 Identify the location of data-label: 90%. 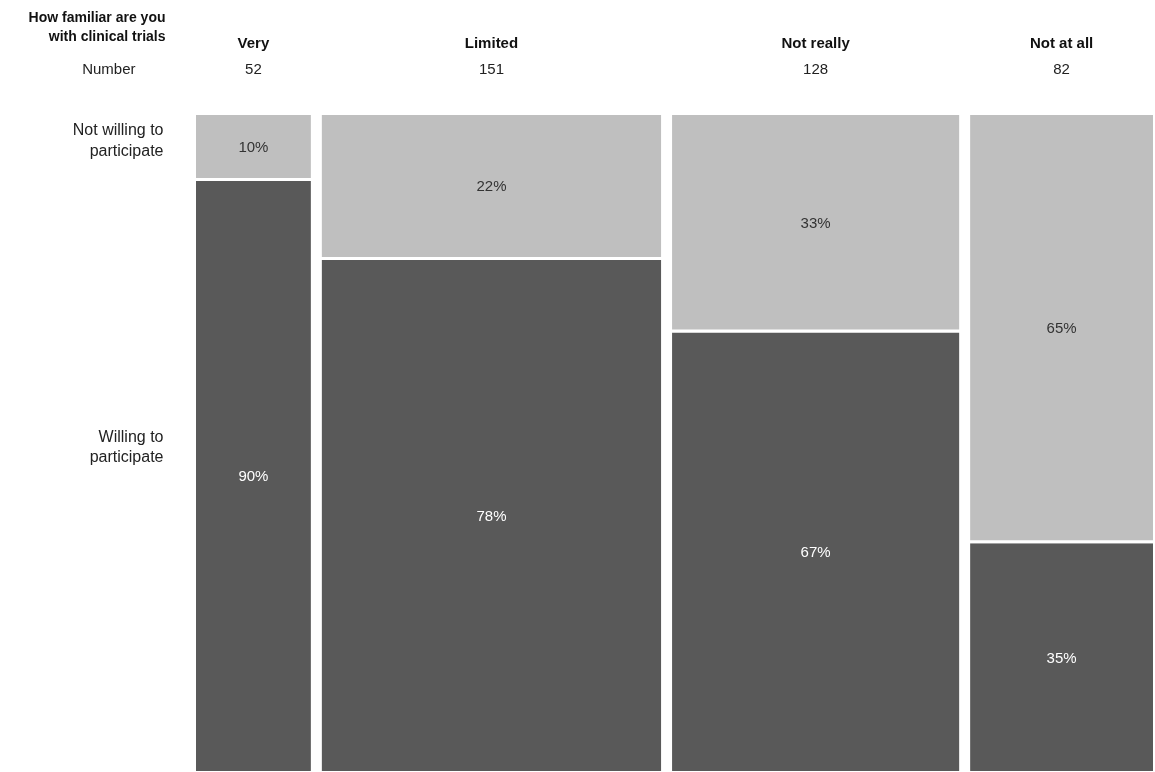
(253, 476).